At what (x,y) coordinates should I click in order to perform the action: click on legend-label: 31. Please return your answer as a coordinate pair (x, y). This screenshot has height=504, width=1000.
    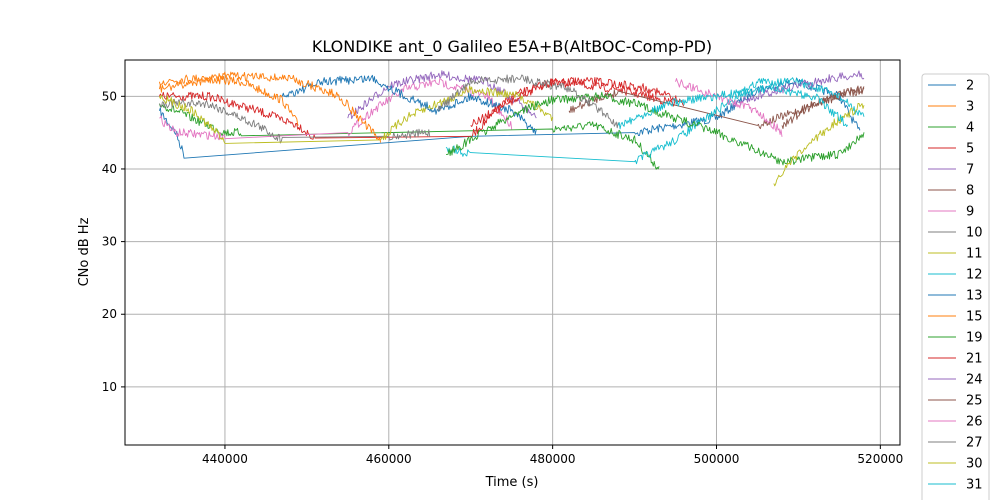
    Looking at the image, I should click on (974, 485).